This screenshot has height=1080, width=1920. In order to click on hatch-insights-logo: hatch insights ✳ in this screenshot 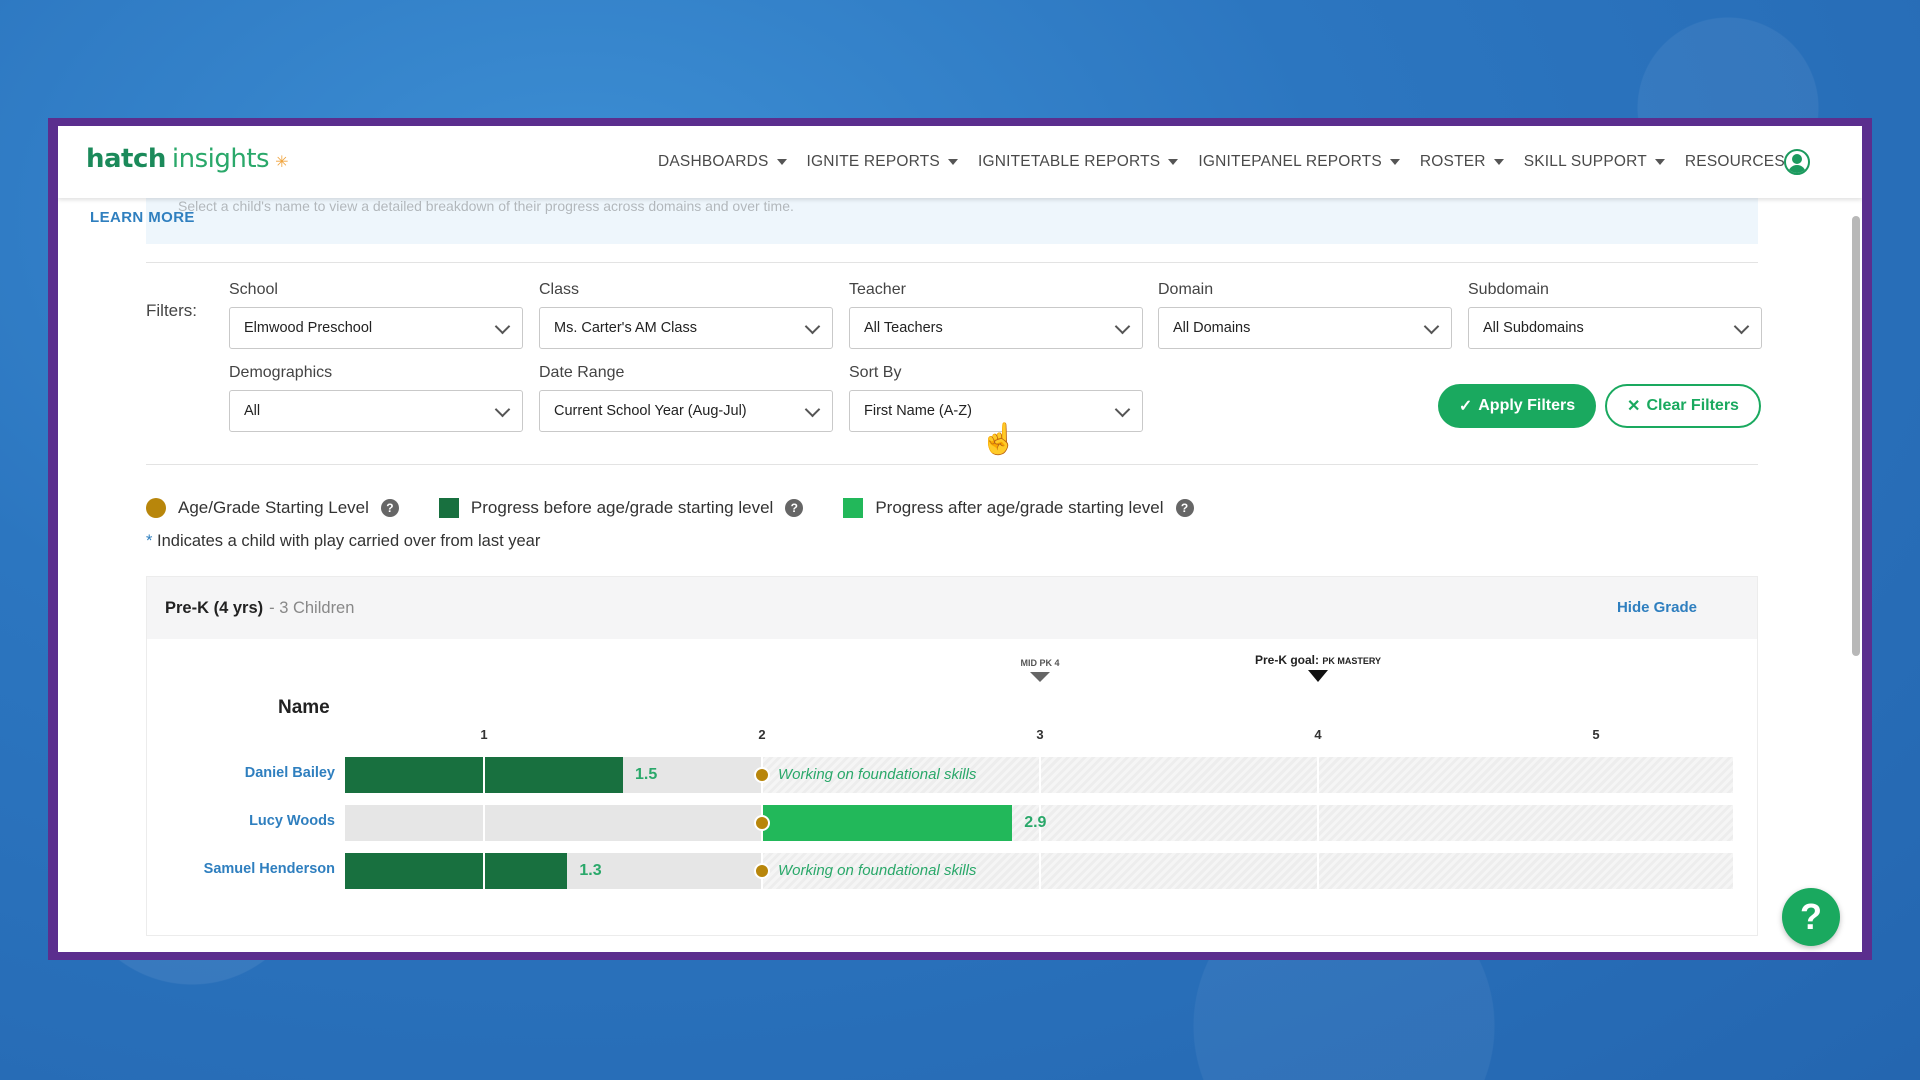, I will do `click(187, 159)`.